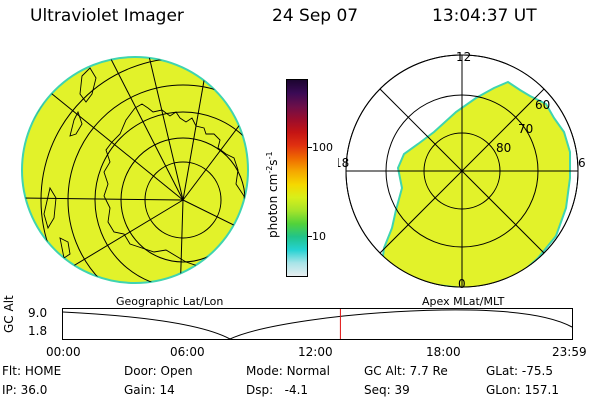 The height and width of the screenshot is (400, 600). I want to click on unit-sup: -2, so click(269, 169).